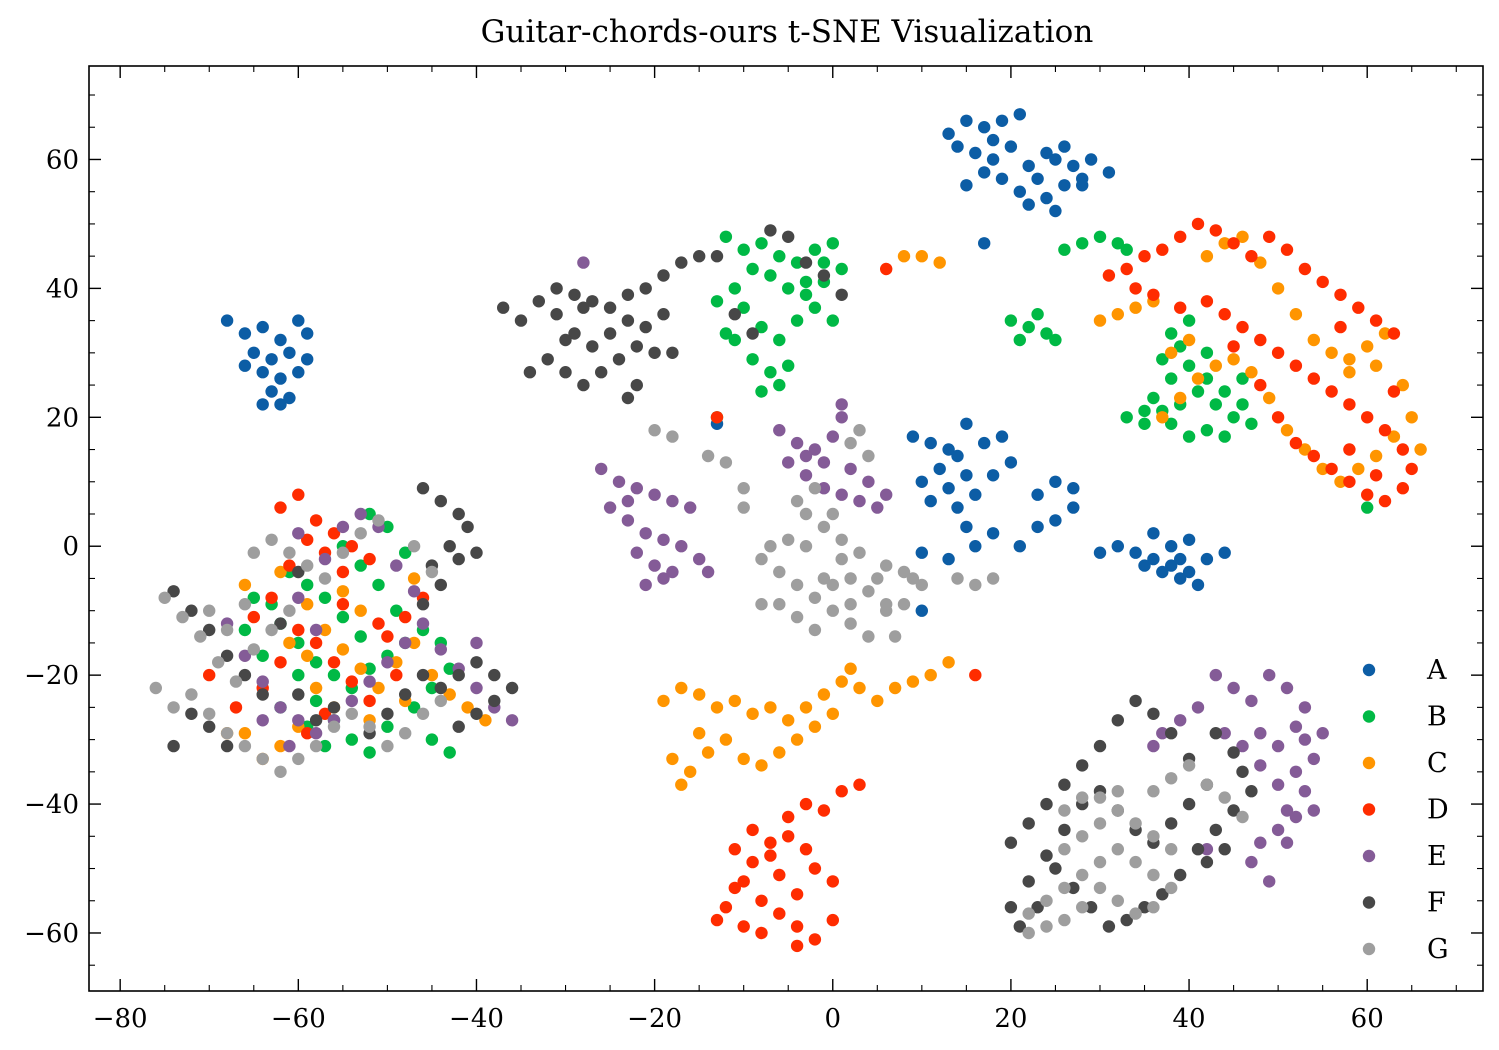 The width and height of the screenshot is (1499, 1050). I want to click on legend-label-b: B, so click(1437, 717).